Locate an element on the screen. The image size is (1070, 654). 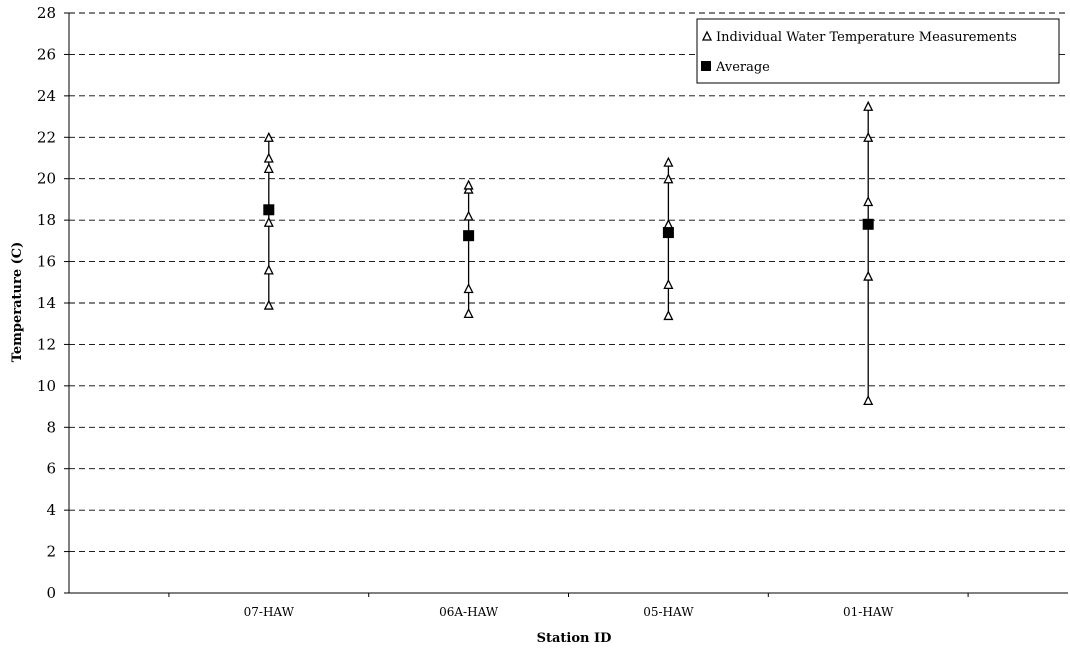
x-tick-label: 06A-HAW is located at coordinates (469, 612).